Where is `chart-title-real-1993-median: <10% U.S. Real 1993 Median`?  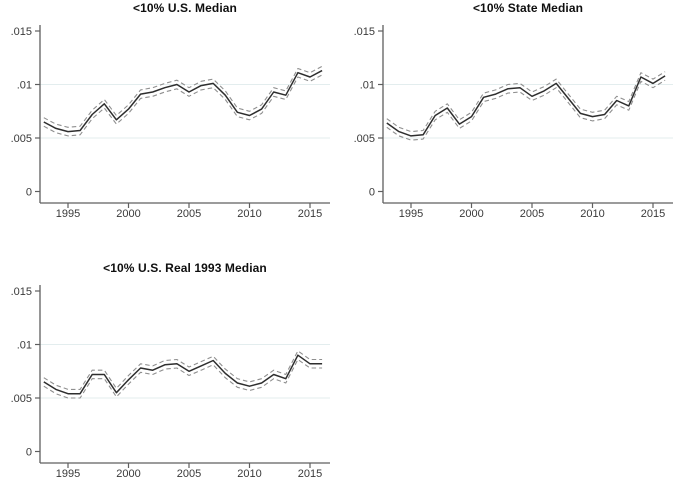 chart-title-real-1993-median: <10% U.S. Real 1993 Median is located at coordinates (185, 268).